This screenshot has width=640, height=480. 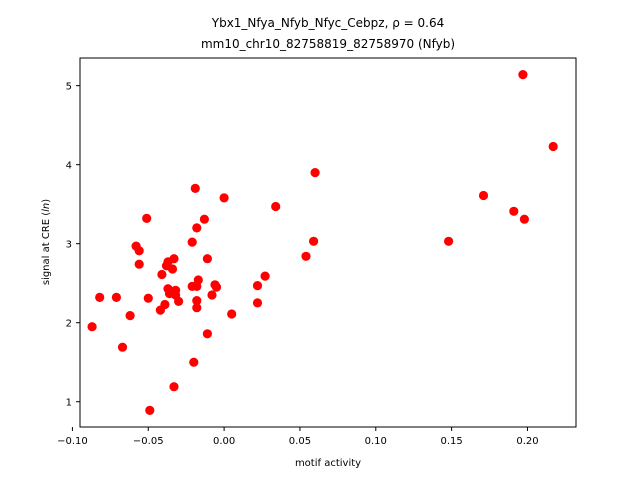 What do you see at coordinates (69, 87) in the screenshot?
I see `y-tick-label: 5` at bounding box center [69, 87].